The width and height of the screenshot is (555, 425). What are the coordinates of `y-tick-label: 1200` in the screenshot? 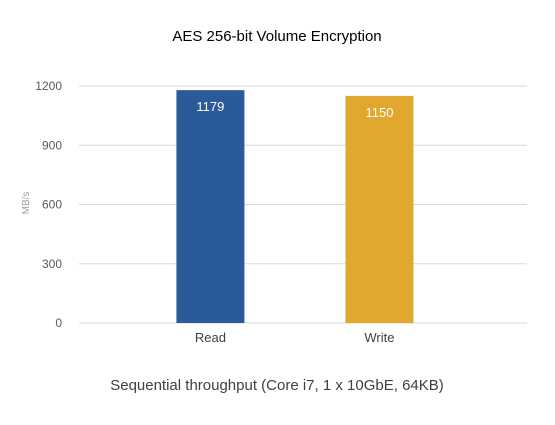 It's located at (48, 86).